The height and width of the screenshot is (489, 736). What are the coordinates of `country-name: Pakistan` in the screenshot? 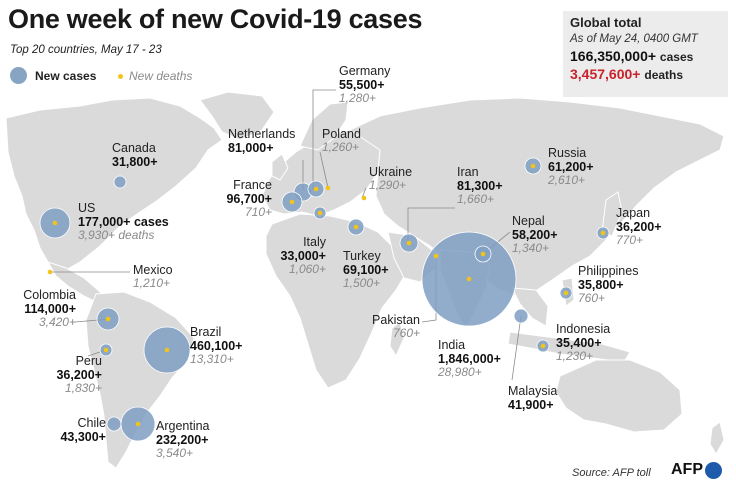 It's located at (396, 320).